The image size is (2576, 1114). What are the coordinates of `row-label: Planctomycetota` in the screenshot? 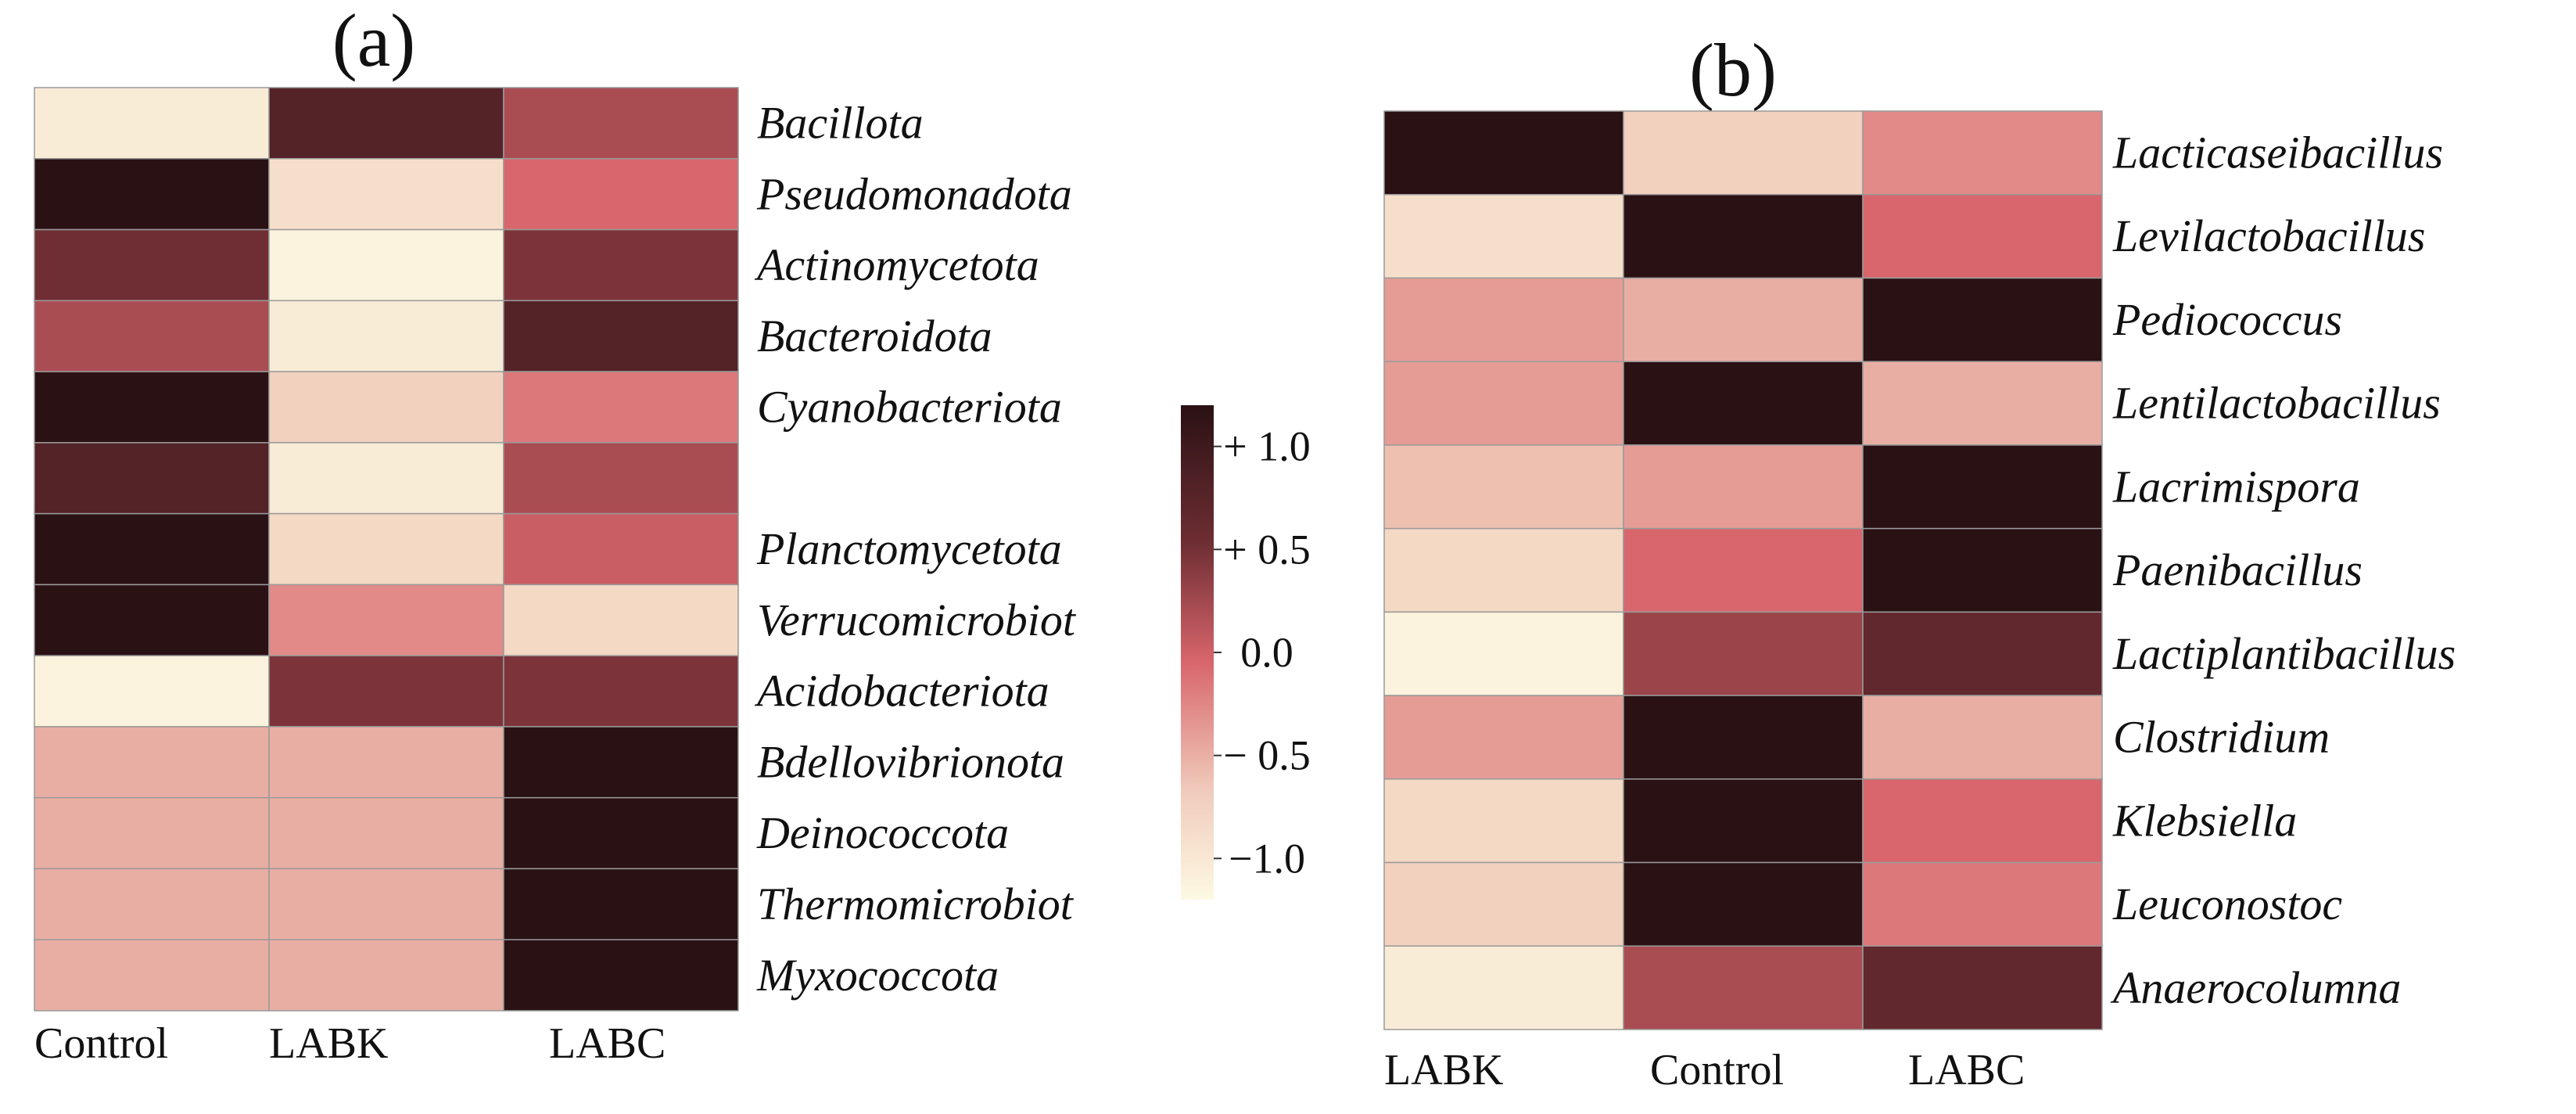 It's located at (909, 548).